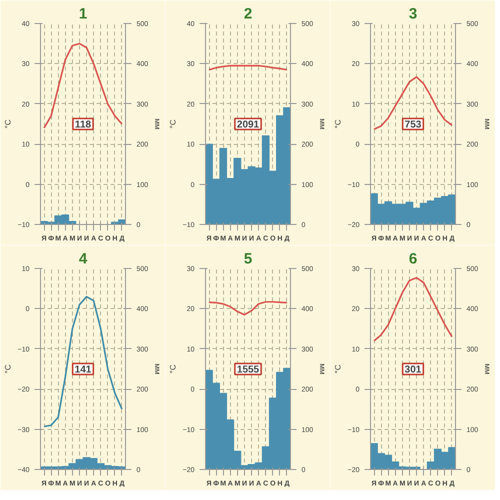 The height and width of the screenshot is (500, 500). I want to click on chart-title: 5, so click(248, 259).